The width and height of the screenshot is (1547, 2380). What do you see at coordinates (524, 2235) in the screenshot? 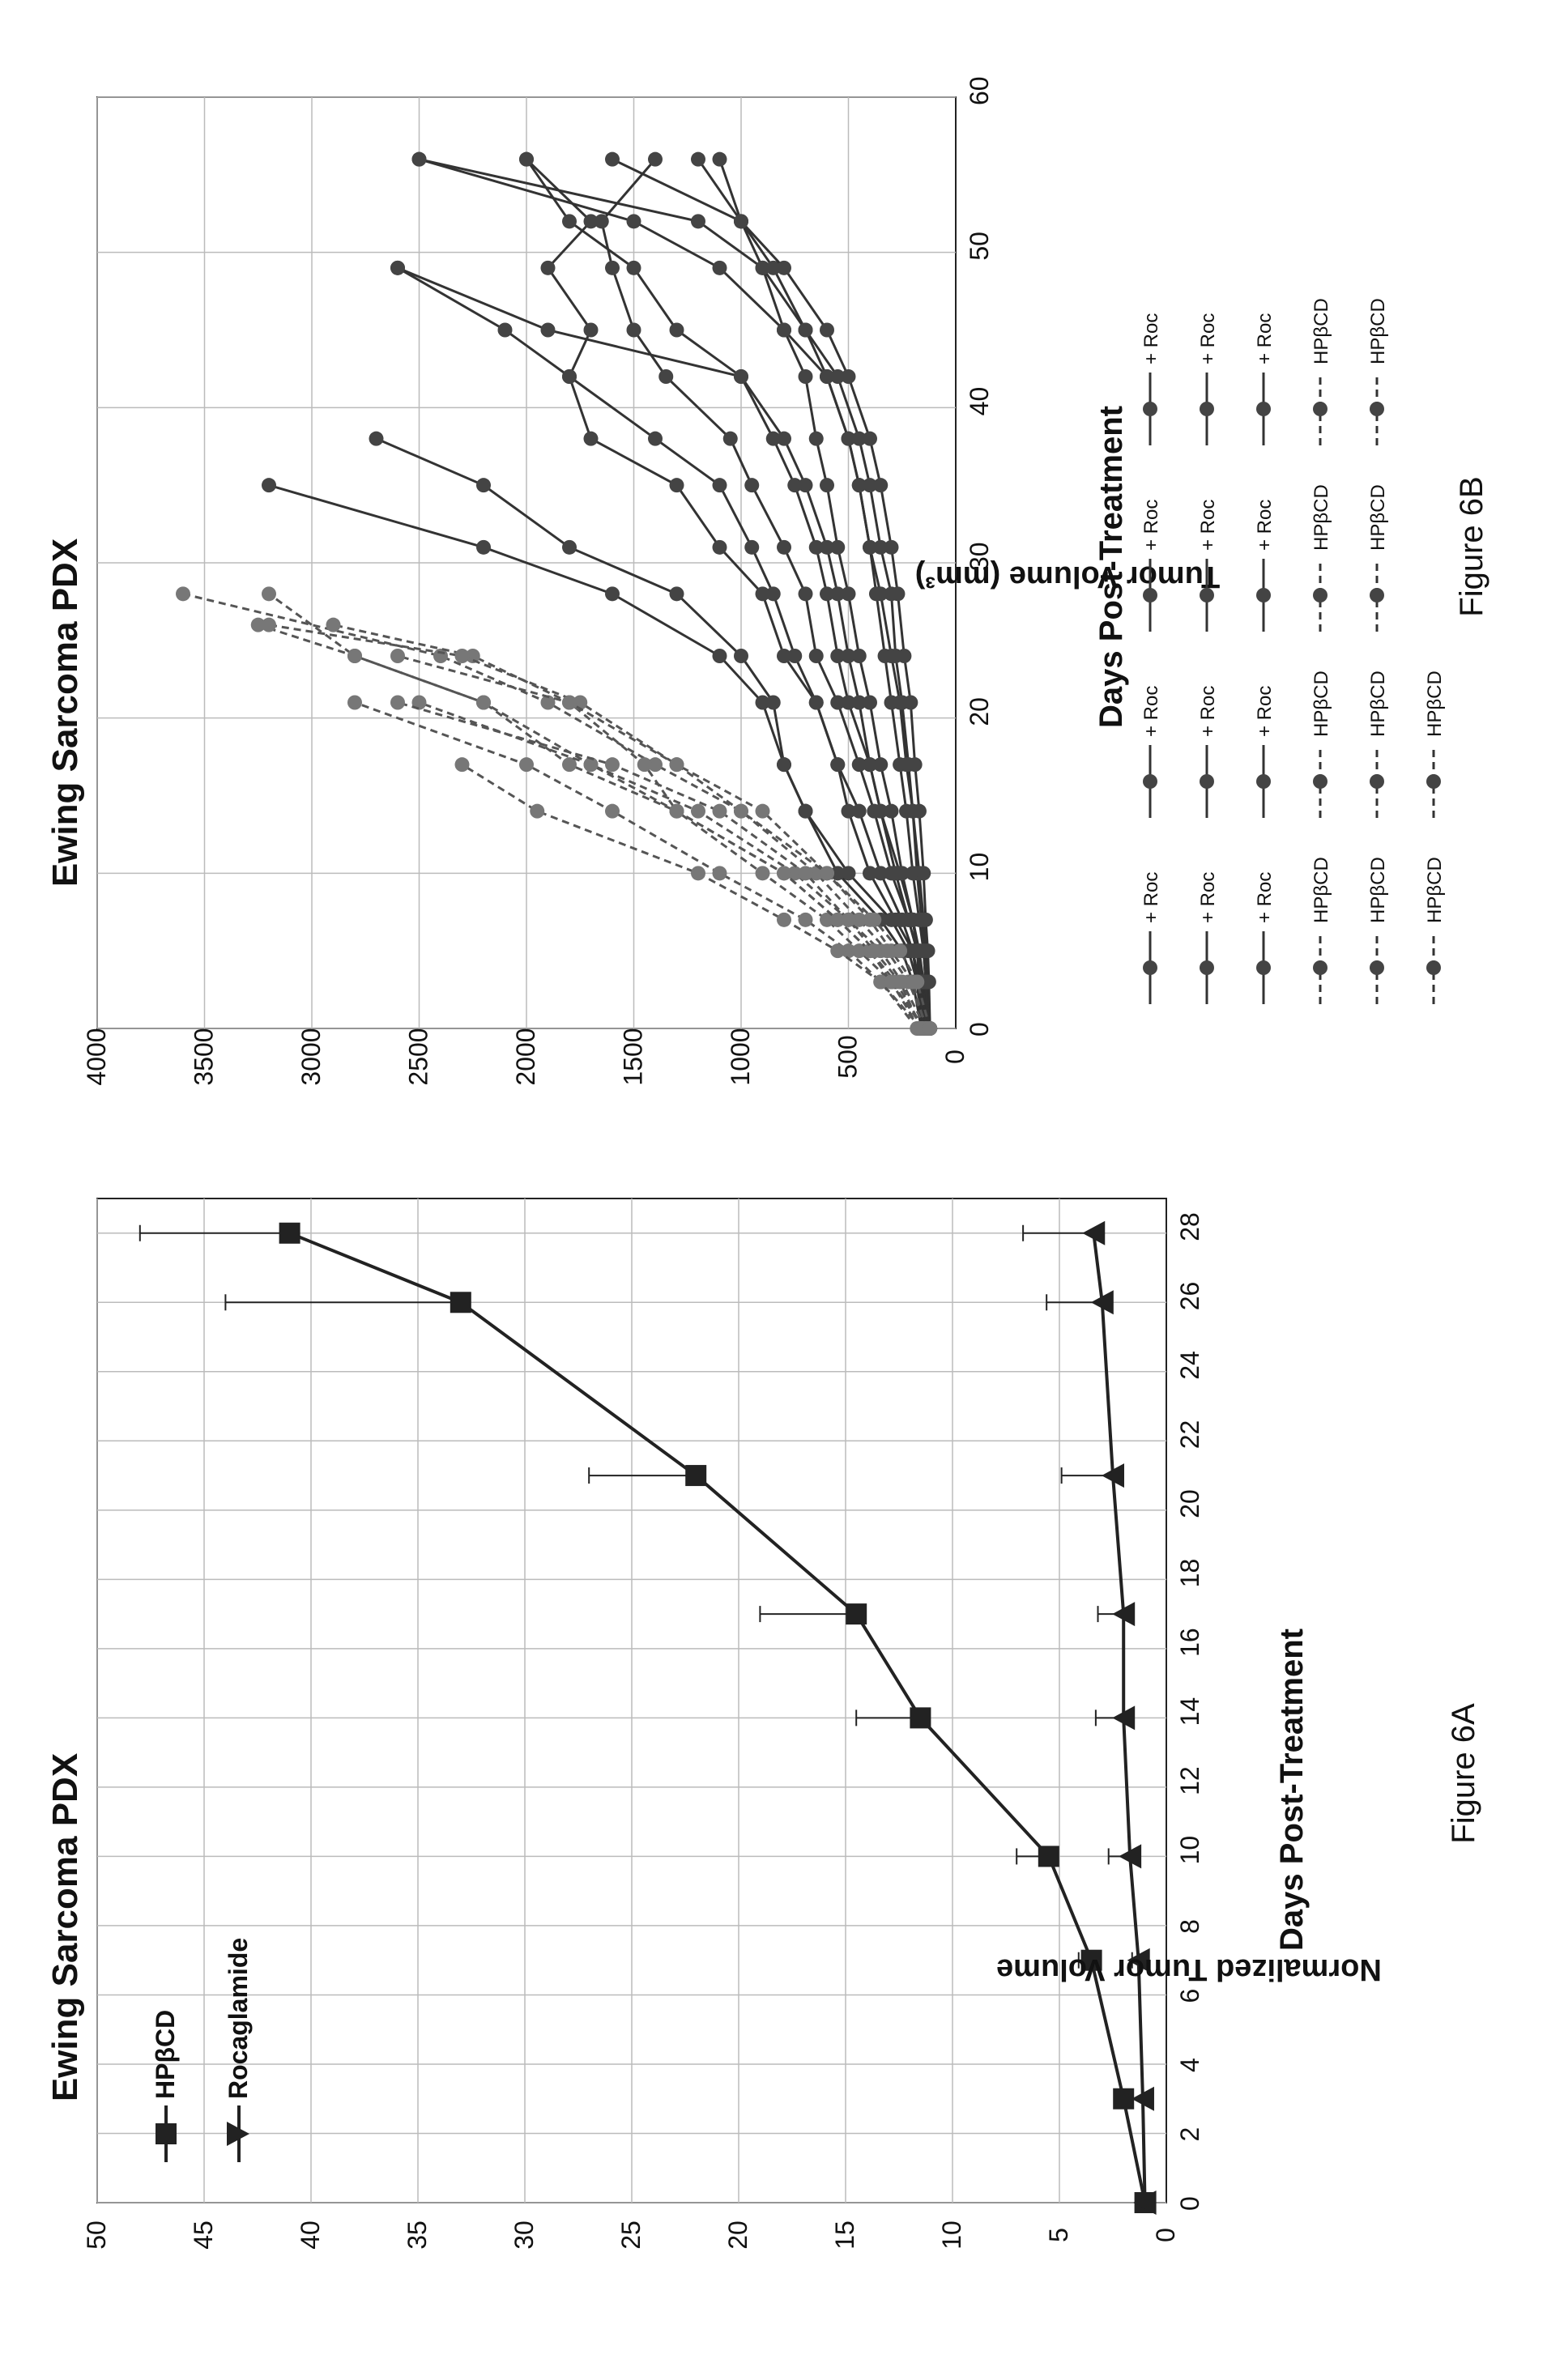
I see `figure-6a-y-tick-label: 30` at bounding box center [524, 2235].